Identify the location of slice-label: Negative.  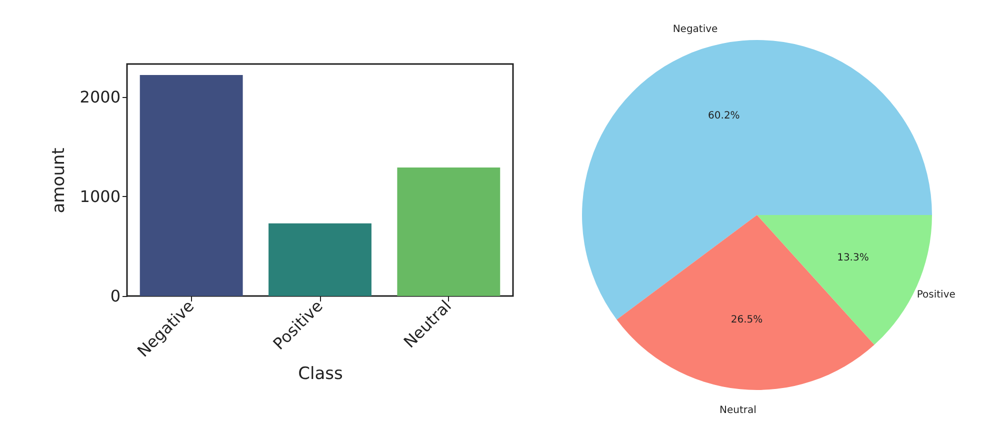
(695, 29).